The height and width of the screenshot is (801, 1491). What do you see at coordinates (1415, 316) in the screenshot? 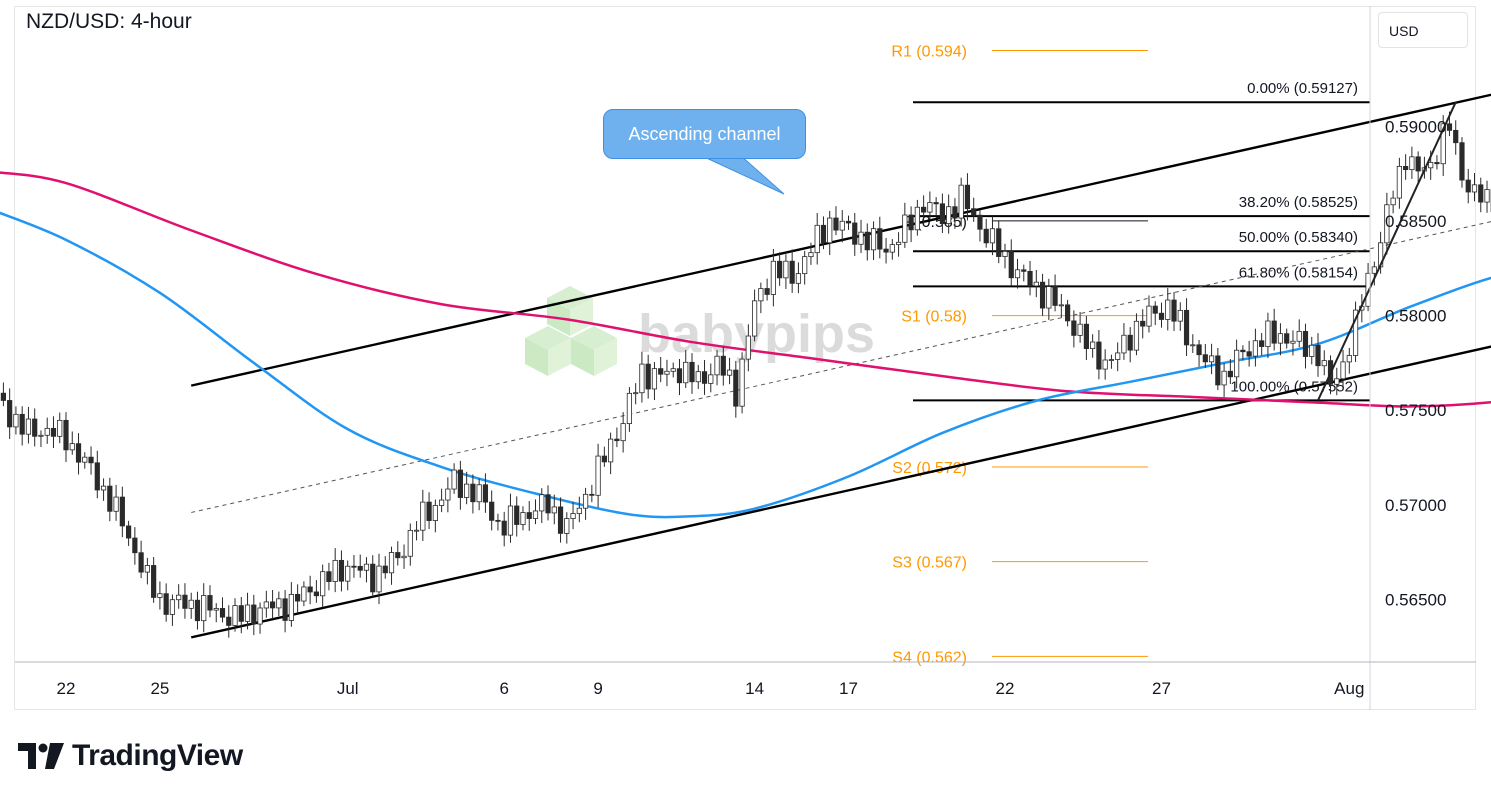
I see `y-tick-label: 0.58000` at bounding box center [1415, 316].